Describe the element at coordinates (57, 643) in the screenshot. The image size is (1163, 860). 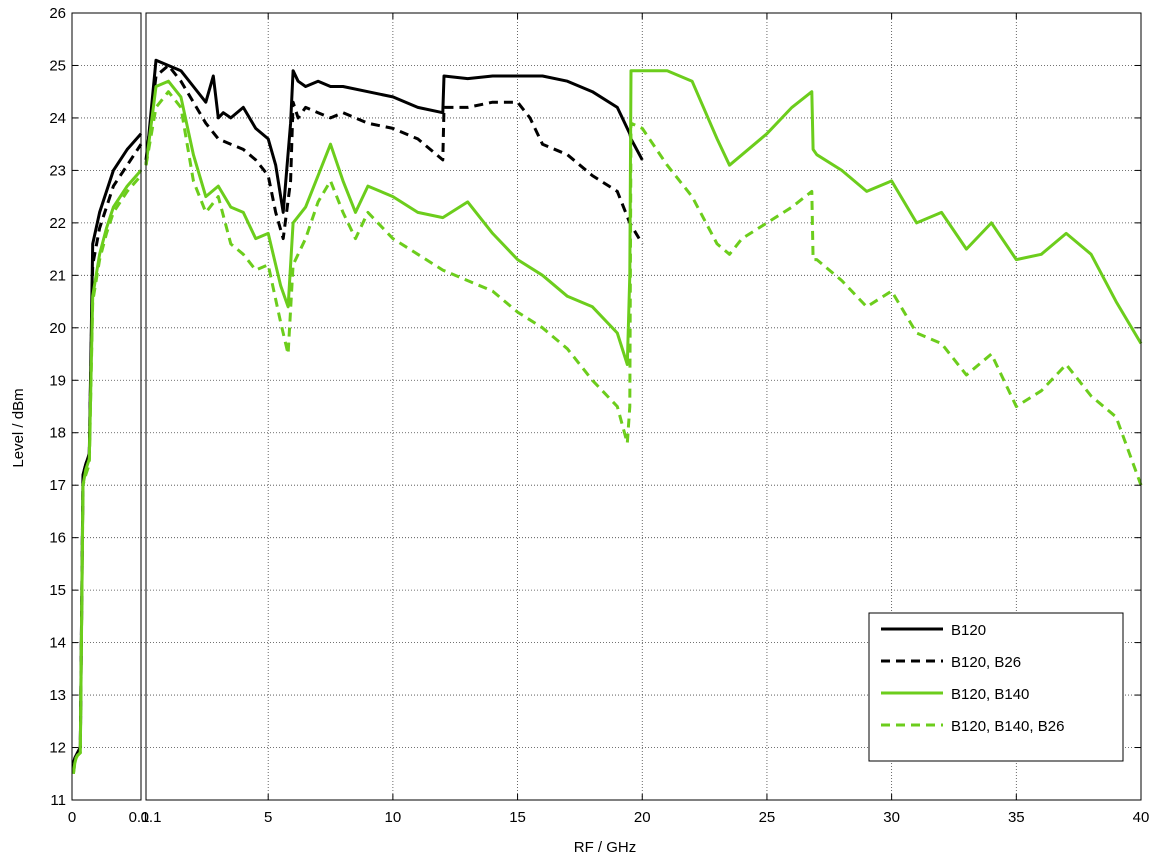
I see `y-tick-label: 14` at that location.